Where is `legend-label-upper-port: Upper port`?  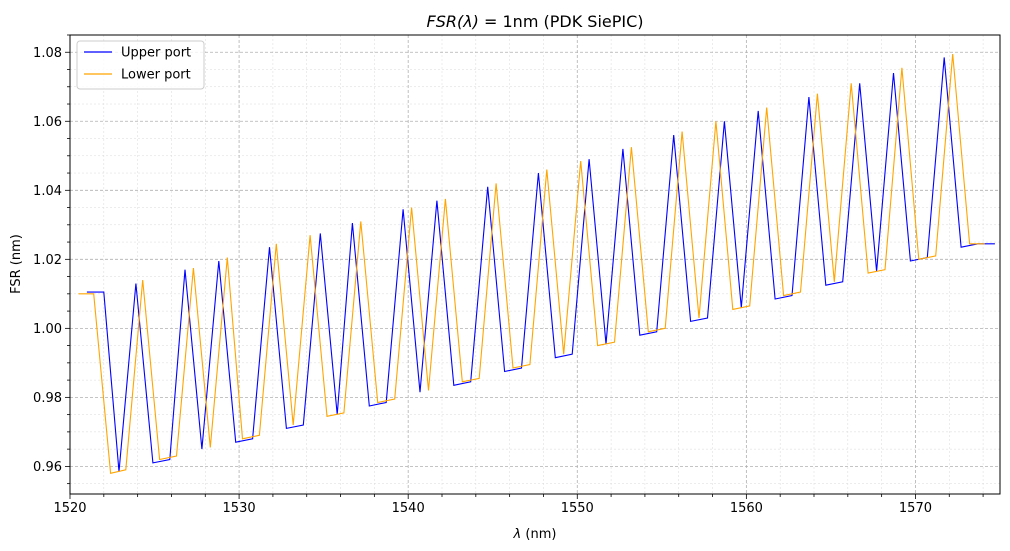 legend-label-upper-port: Upper port is located at coordinates (156, 53).